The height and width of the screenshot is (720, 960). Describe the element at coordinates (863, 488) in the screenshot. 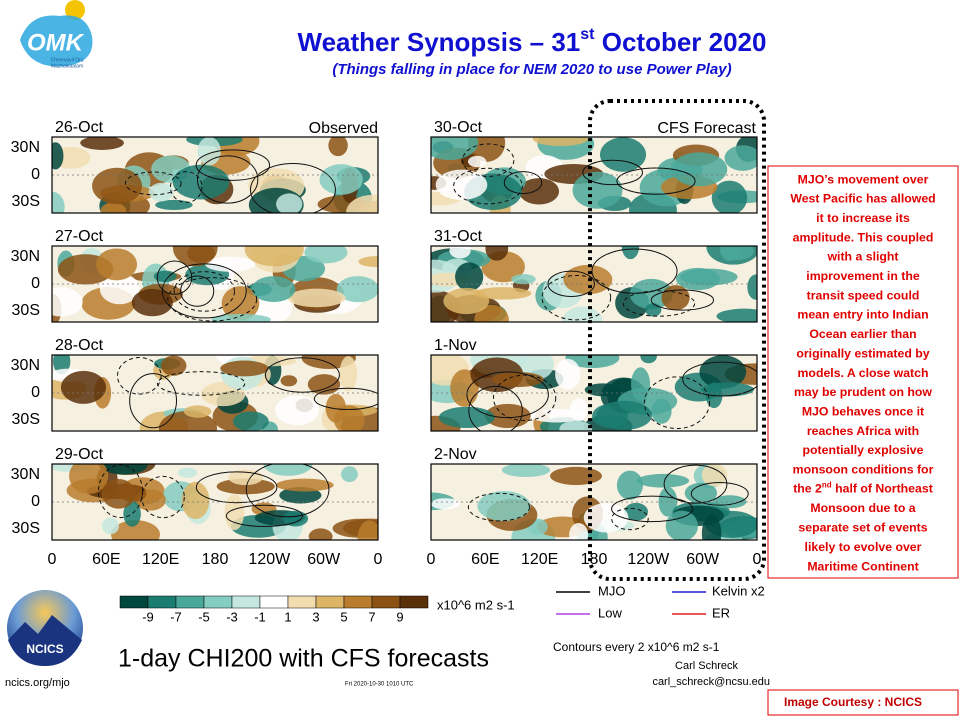

I see `note-line: the 2nd half of Northeast` at that location.